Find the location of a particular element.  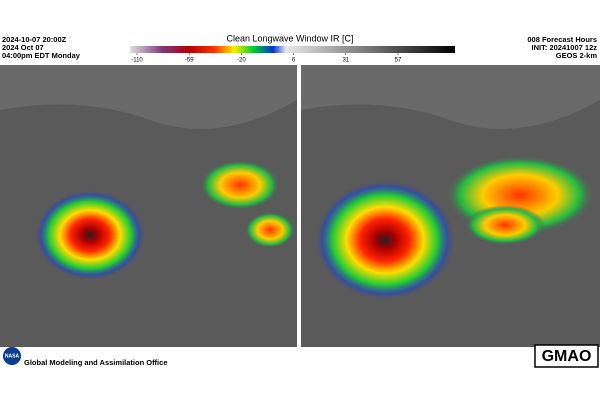

colorbar-tick-label: 6 is located at coordinates (294, 61).